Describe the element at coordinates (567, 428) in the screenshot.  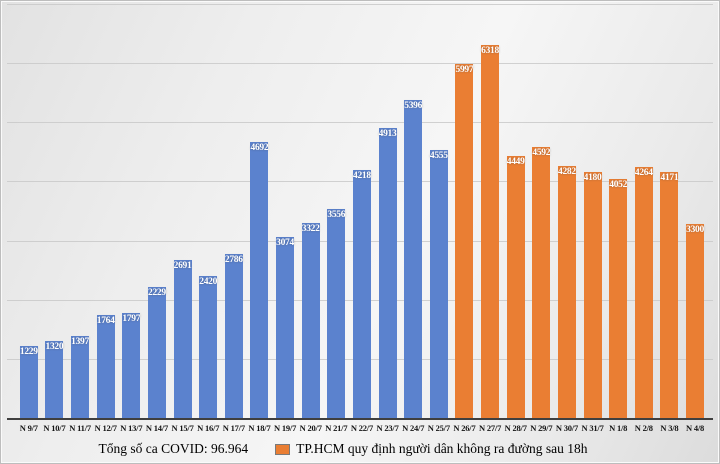
I see `x-axis-tick-label: N 30/7` at that location.